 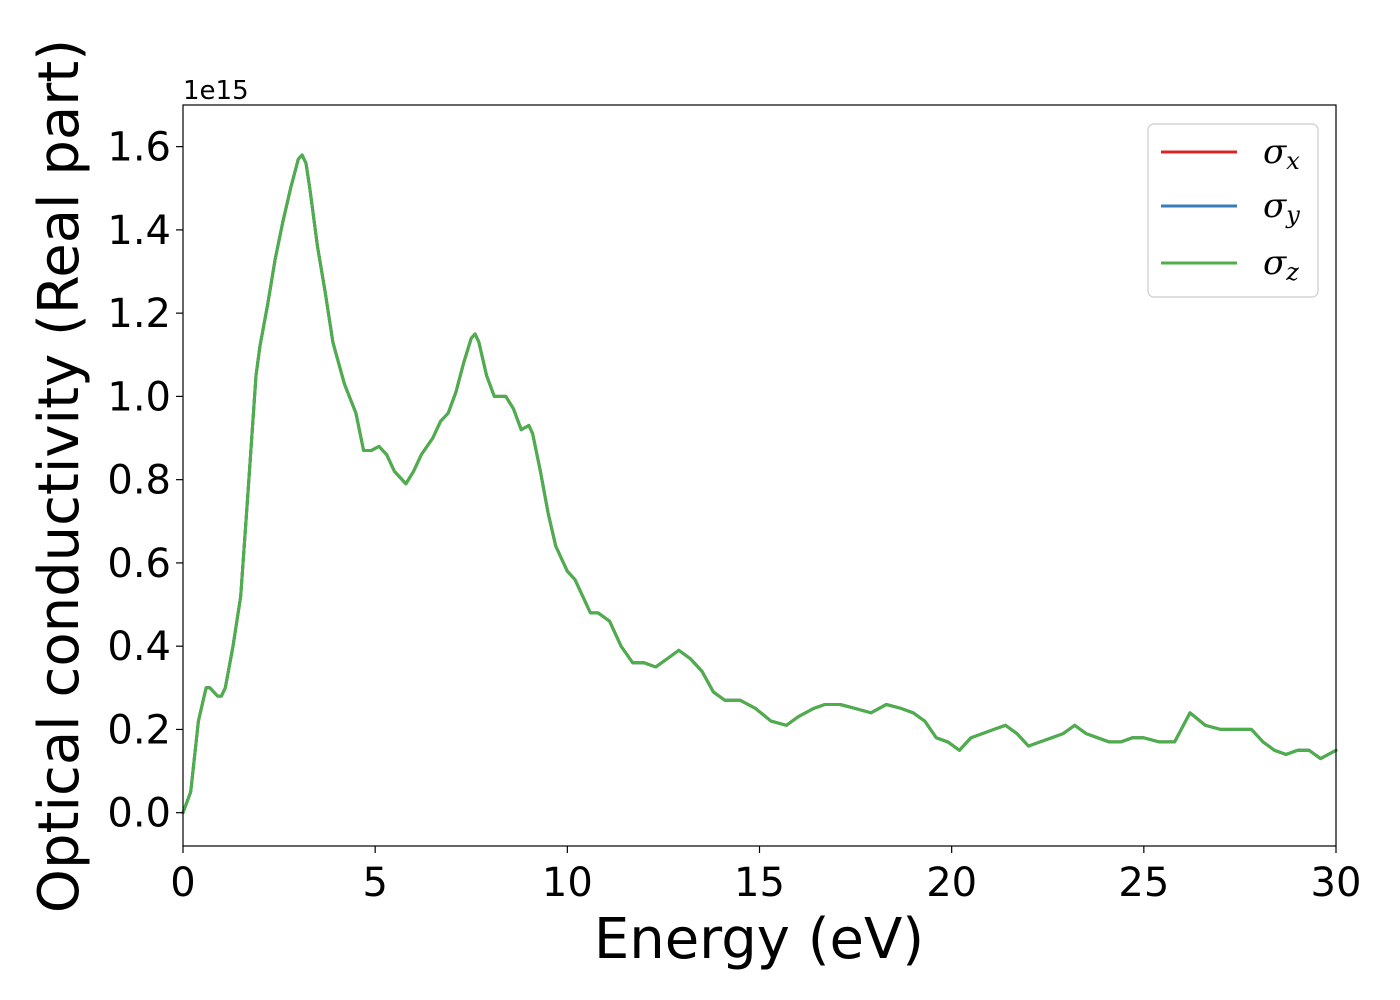 I want to click on y-tick-label: 0.4, so click(x=139, y=647).